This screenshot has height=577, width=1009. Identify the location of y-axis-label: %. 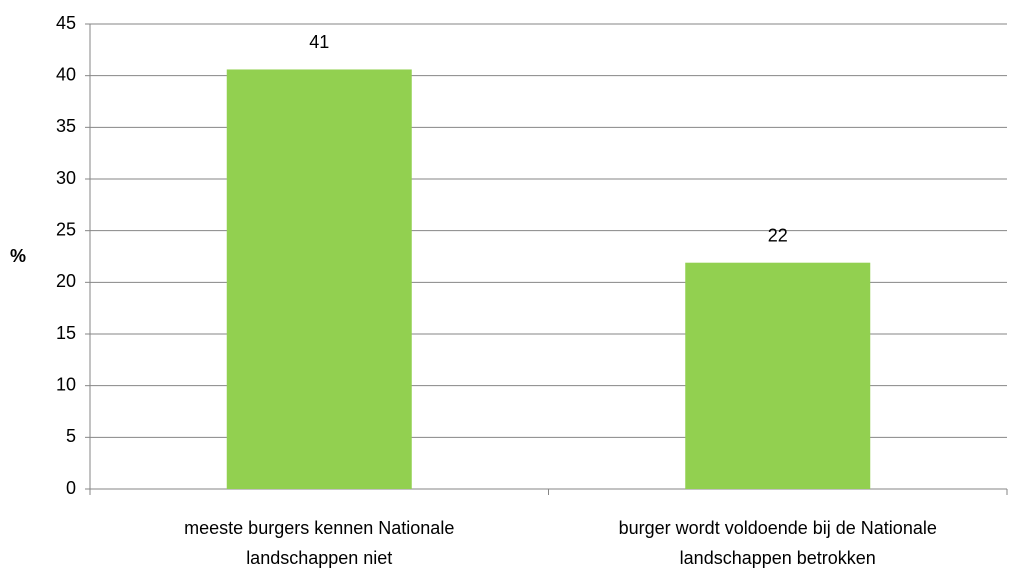
(18, 256).